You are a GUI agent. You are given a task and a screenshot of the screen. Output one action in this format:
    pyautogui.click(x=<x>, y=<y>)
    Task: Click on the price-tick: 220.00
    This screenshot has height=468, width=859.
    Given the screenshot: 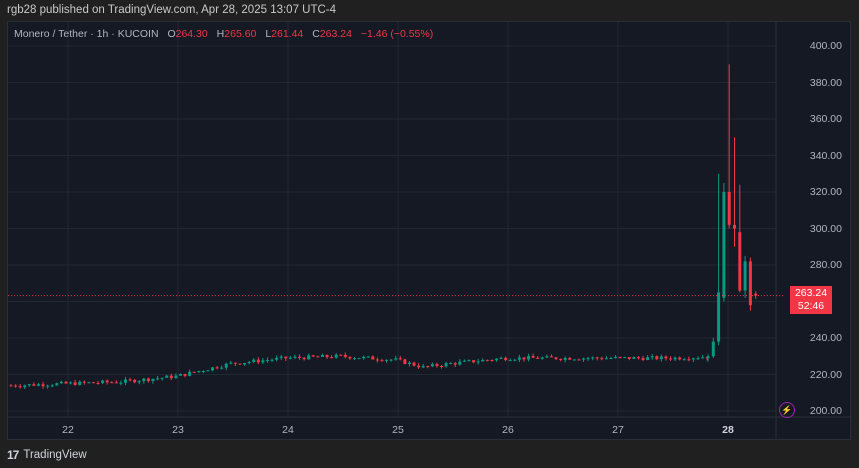 What is the action you would take?
    pyautogui.click(x=825, y=374)
    